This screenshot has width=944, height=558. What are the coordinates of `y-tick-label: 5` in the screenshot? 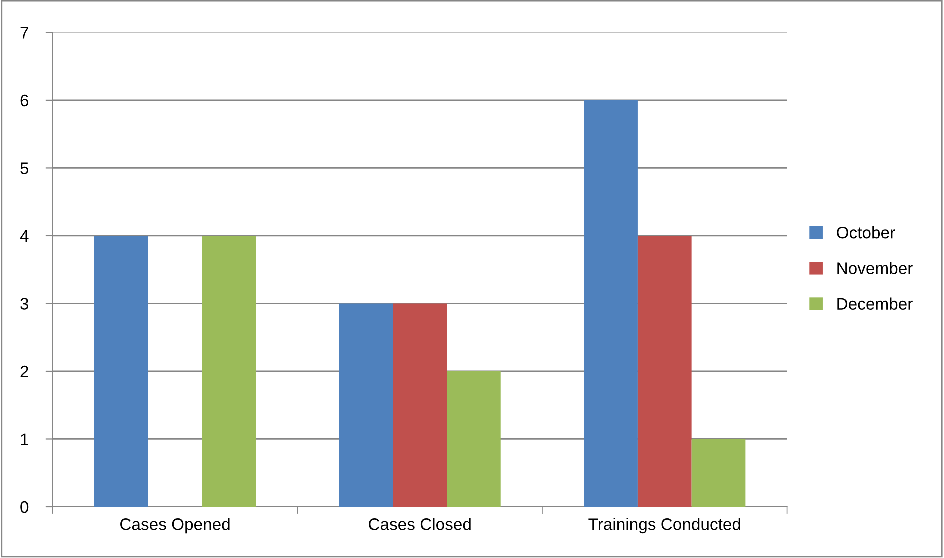 It's located at (24, 168).